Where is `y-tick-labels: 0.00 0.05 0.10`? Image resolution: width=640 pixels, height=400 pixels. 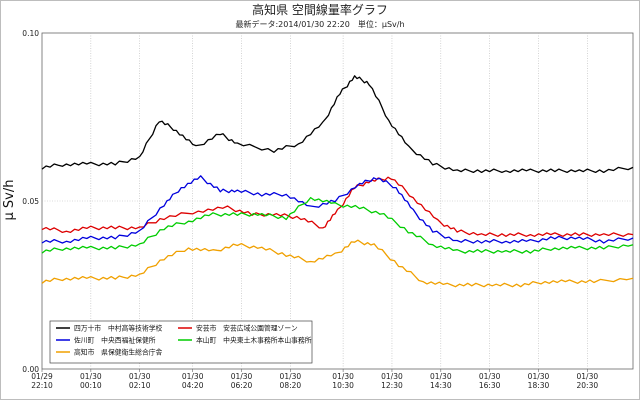
y-tick-labels: 0.00 0.05 0.10 is located at coordinates (30, 201).